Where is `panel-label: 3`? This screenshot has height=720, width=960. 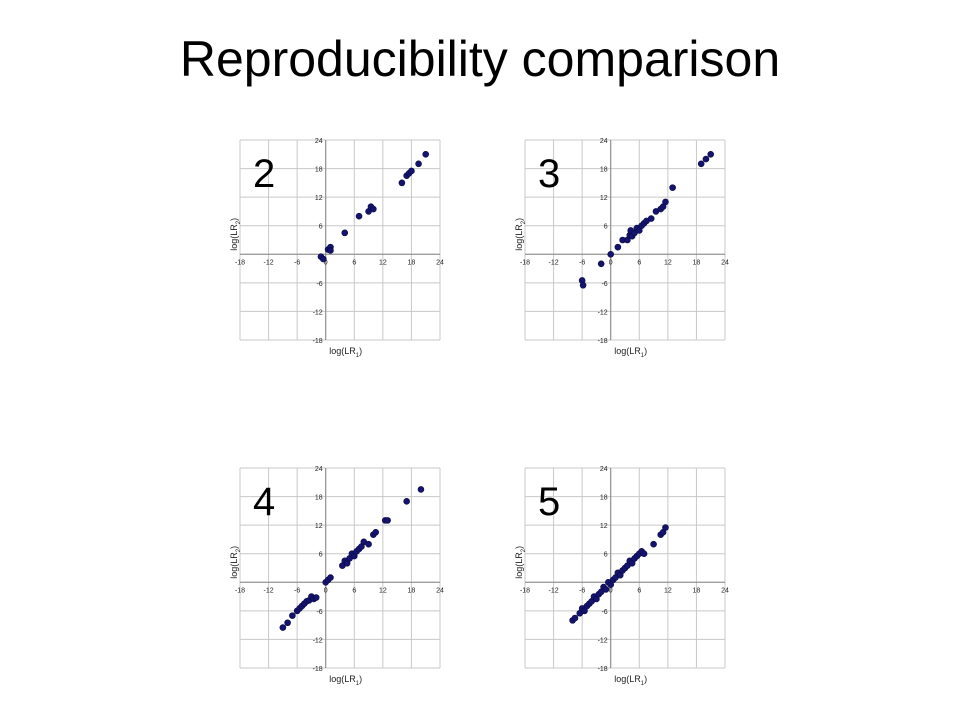 panel-label: 3 is located at coordinates (549, 174).